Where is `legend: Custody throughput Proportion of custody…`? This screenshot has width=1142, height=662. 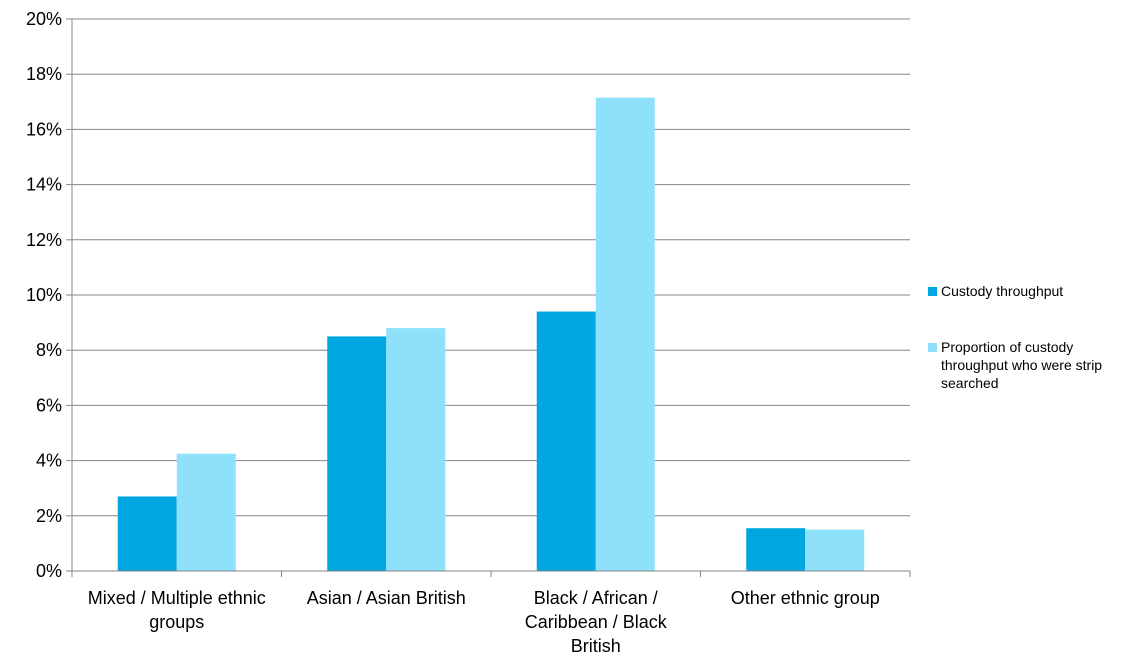 legend: Custody throughput Proportion of custody… is located at coordinates (1028, 356).